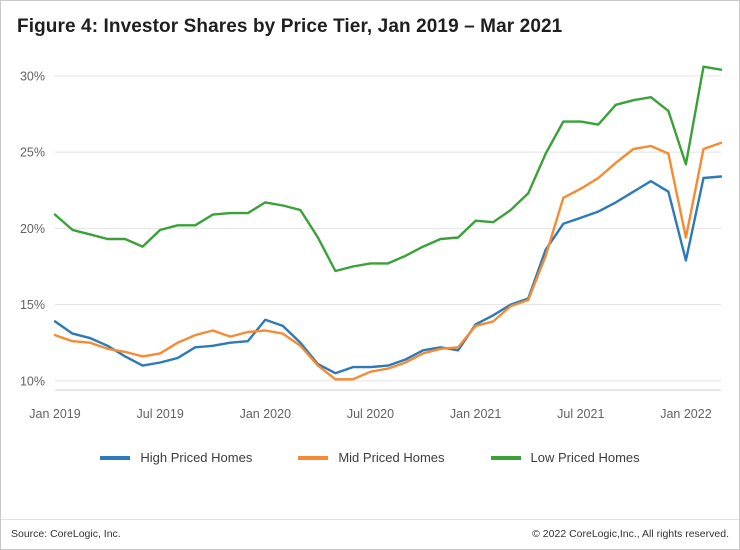 This screenshot has width=740, height=550. Describe the element at coordinates (160, 414) in the screenshot. I see `svg-text: Jul 2019` at that location.